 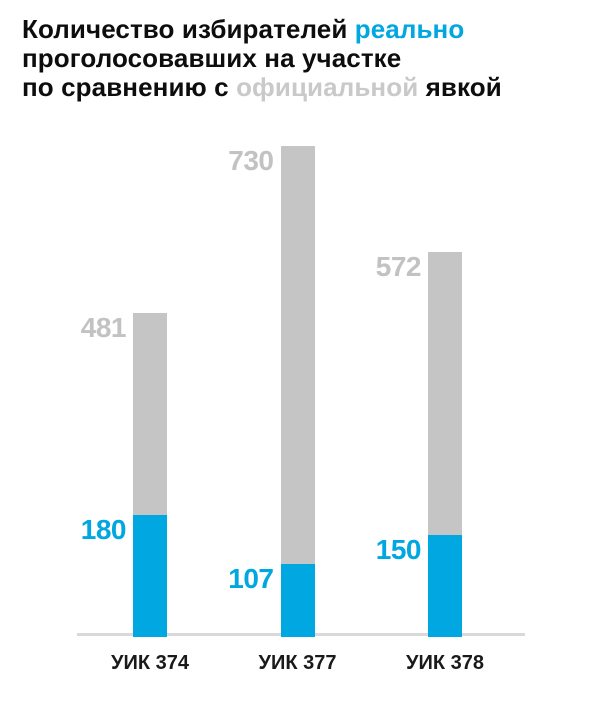 I want to click on value-real: 150, so click(x=398, y=549).